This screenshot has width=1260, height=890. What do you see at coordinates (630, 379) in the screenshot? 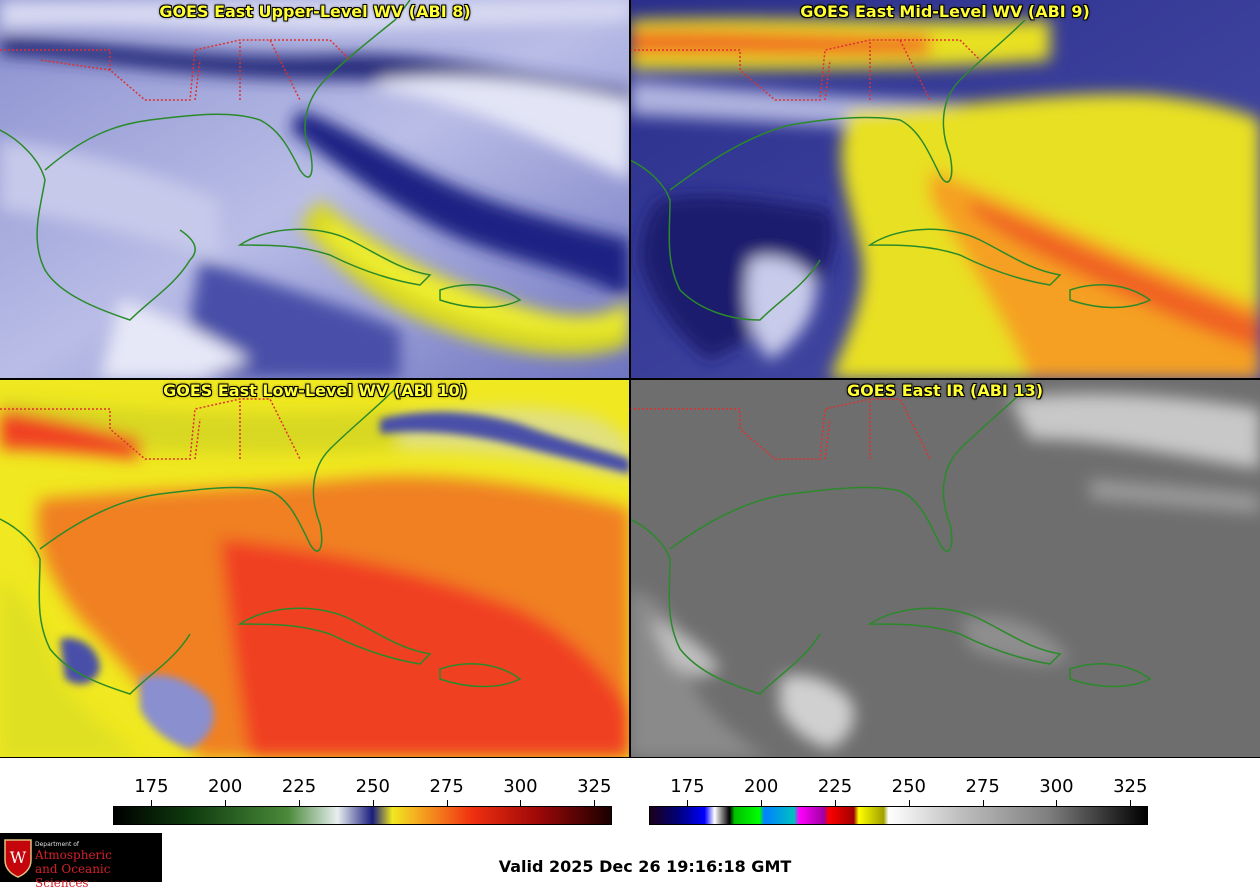
I see `panel-divider-horizontal` at bounding box center [630, 379].